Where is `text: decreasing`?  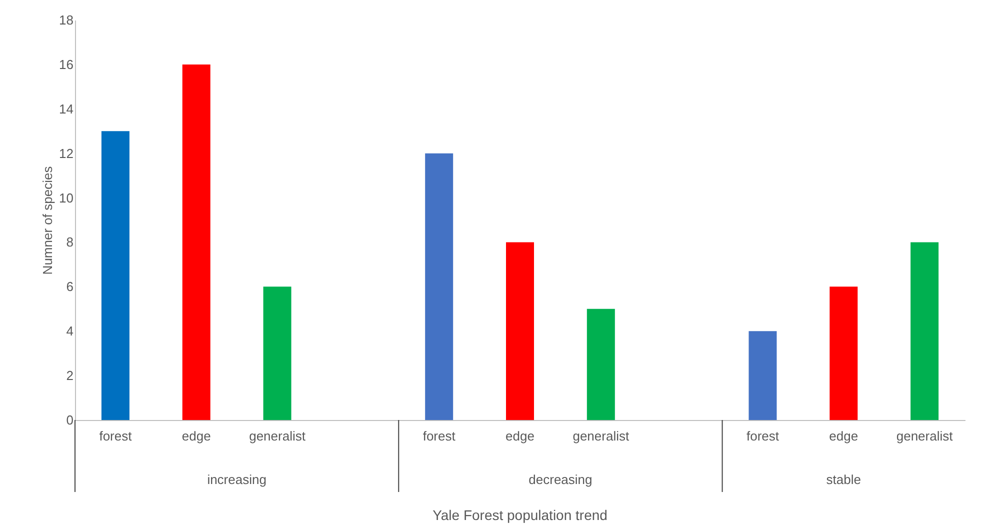 text: decreasing is located at coordinates (560, 479).